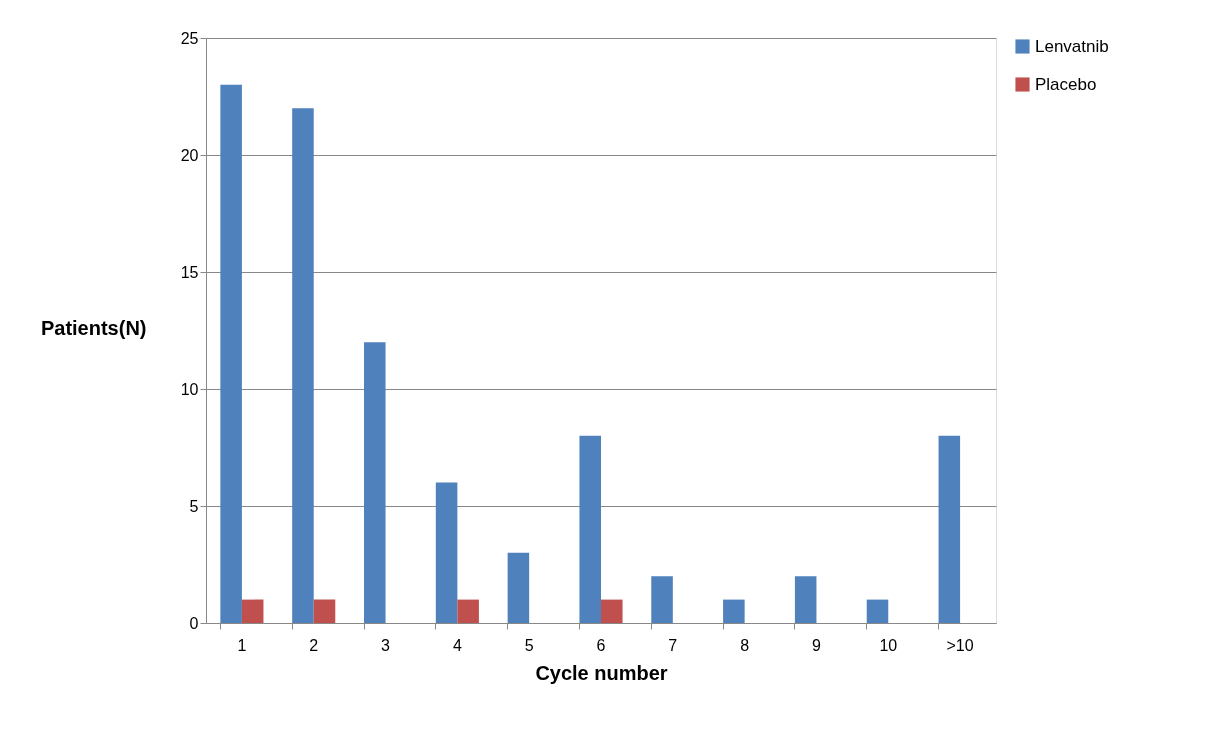 The image size is (1220, 740). Describe the element at coordinates (189, 389) in the screenshot. I see `y-tick-label: 10` at that location.